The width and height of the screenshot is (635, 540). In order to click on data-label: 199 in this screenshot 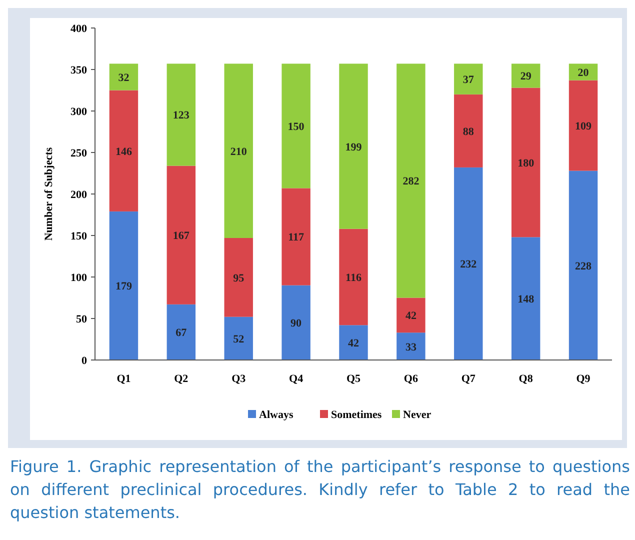, I will do `click(353, 147)`.